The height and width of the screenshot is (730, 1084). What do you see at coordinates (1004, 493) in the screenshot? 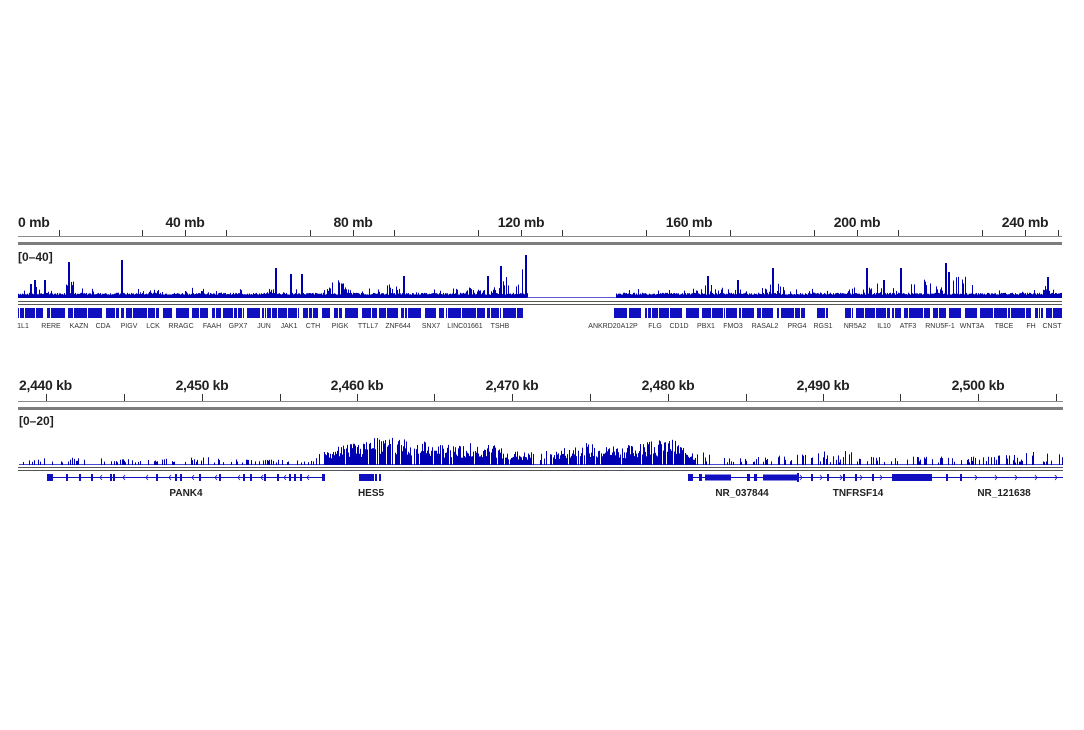
I see `gene-label: NR_121638` at bounding box center [1004, 493].